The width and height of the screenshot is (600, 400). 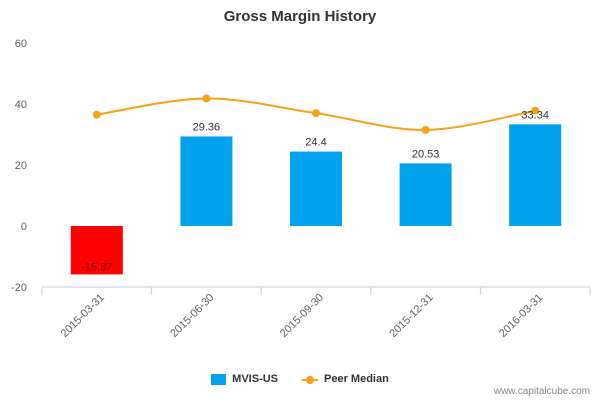 What do you see at coordinates (541, 391) in the screenshot?
I see `source-credit: www.capitalcube.com` at bounding box center [541, 391].